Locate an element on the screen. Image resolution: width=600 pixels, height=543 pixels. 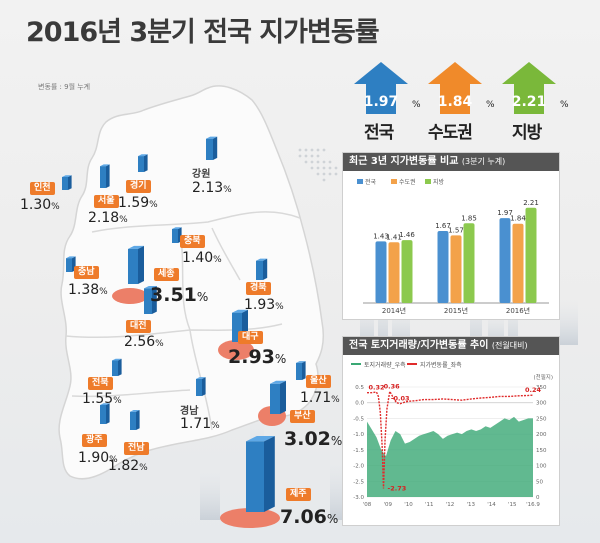
dot-map-decoration is located at coordinates (318, 165).